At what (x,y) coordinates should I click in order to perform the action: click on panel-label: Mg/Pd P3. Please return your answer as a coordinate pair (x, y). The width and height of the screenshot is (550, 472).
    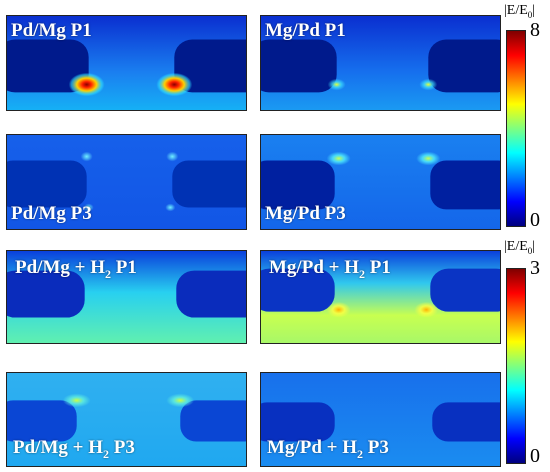
    Looking at the image, I should click on (305, 213).